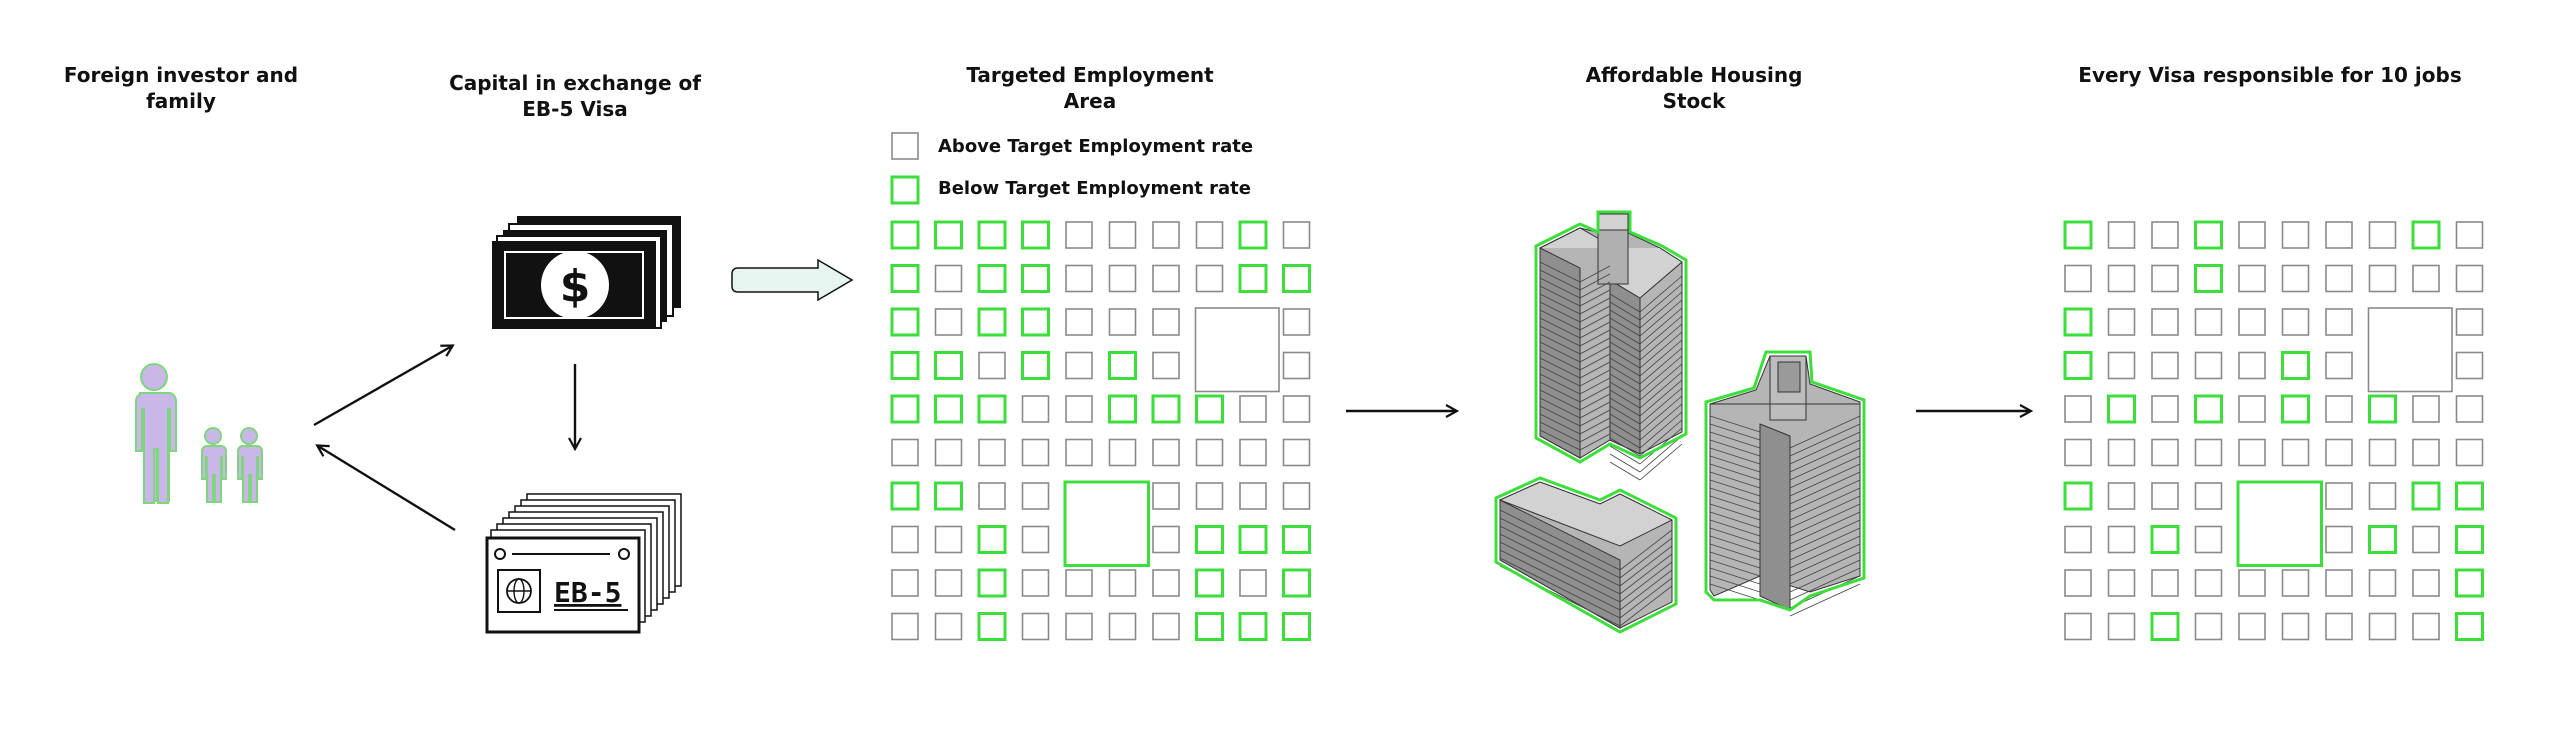  Describe the element at coordinates (1237, 350) in the screenshot. I see `grid-block` at that location.